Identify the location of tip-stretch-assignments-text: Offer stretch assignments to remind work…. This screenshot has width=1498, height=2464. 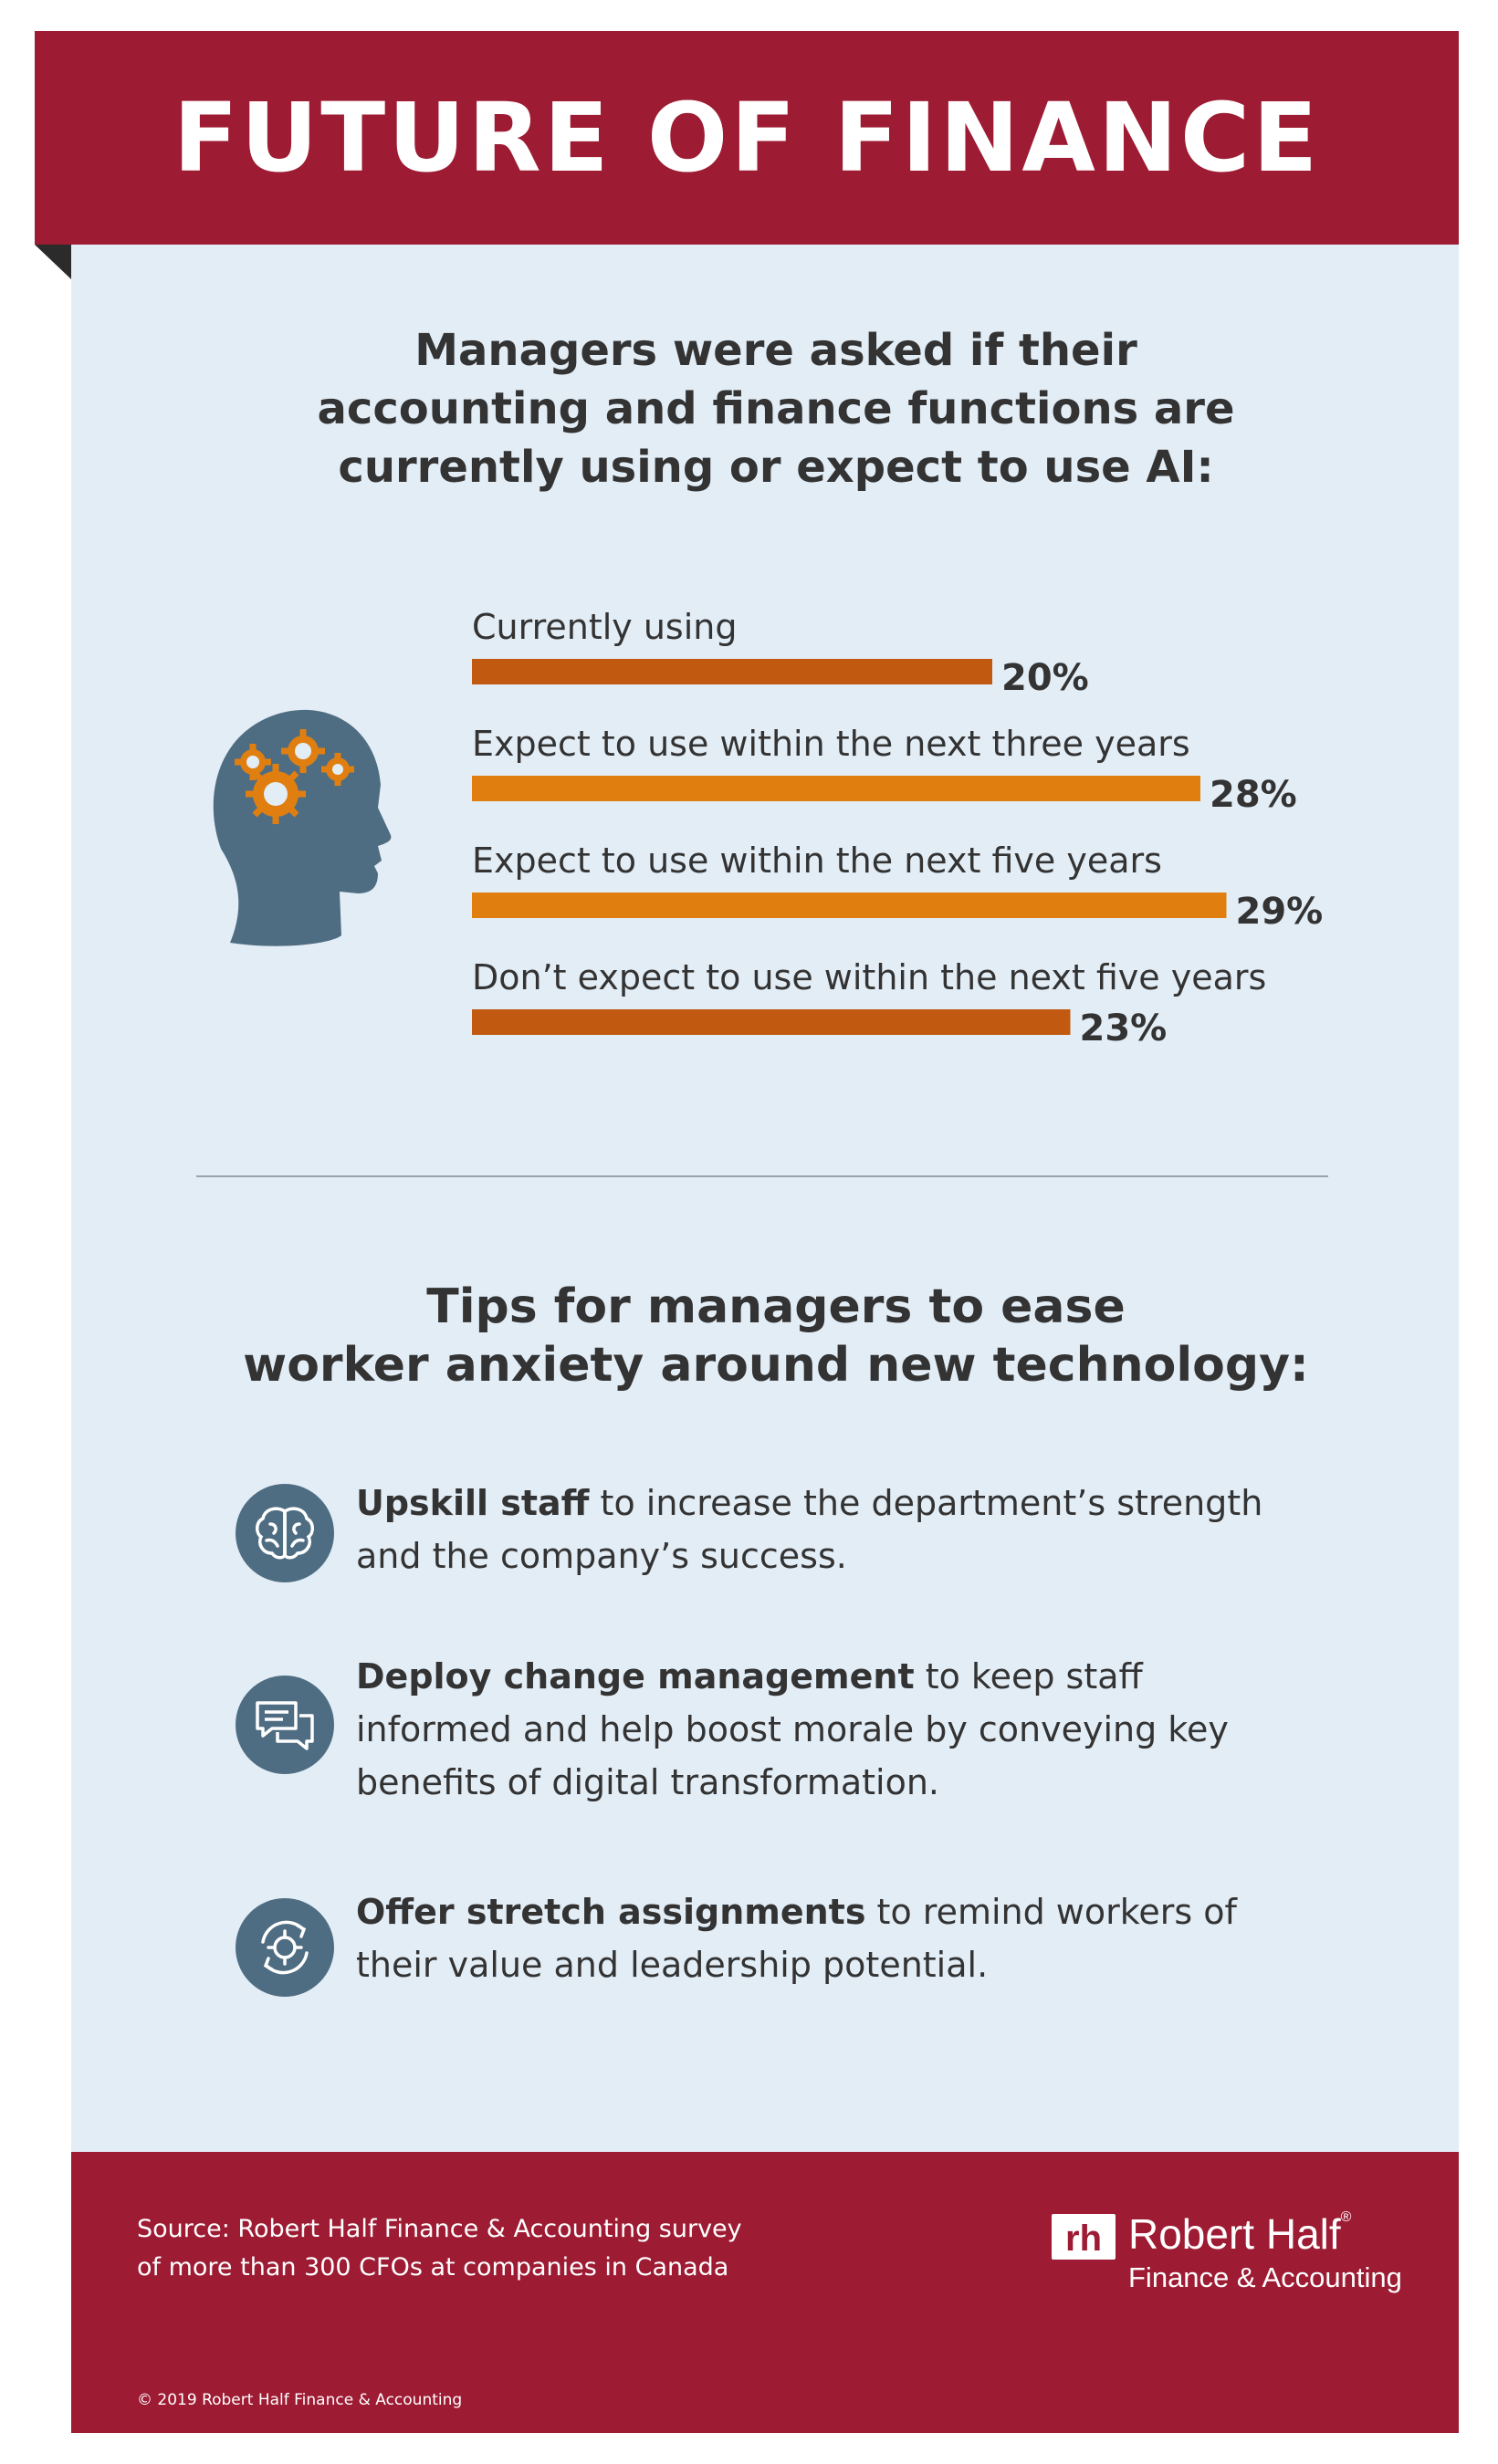
(830, 1938).